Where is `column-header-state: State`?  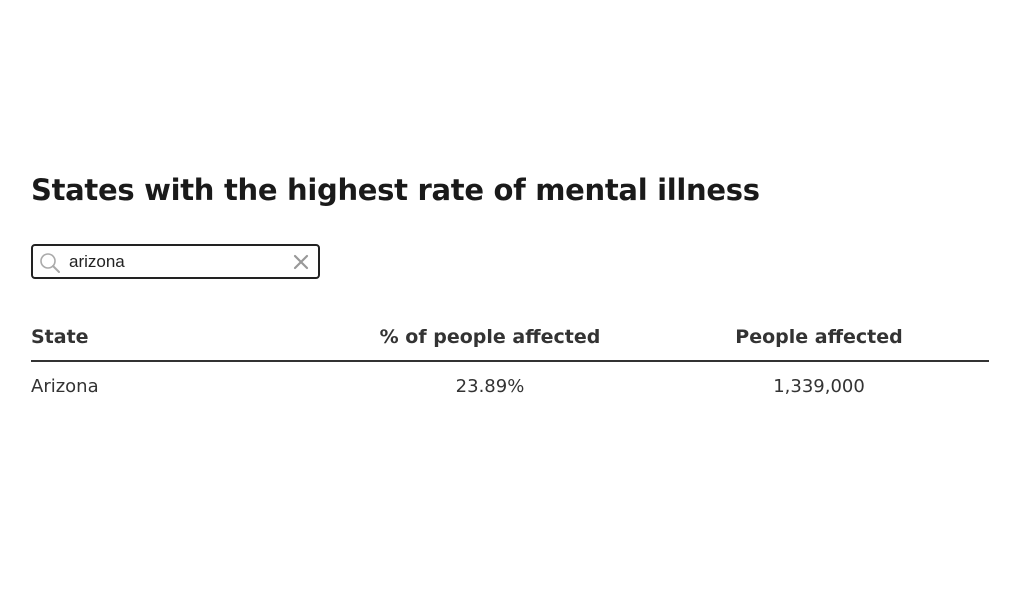 column-header-state: State is located at coordinates (181, 337).